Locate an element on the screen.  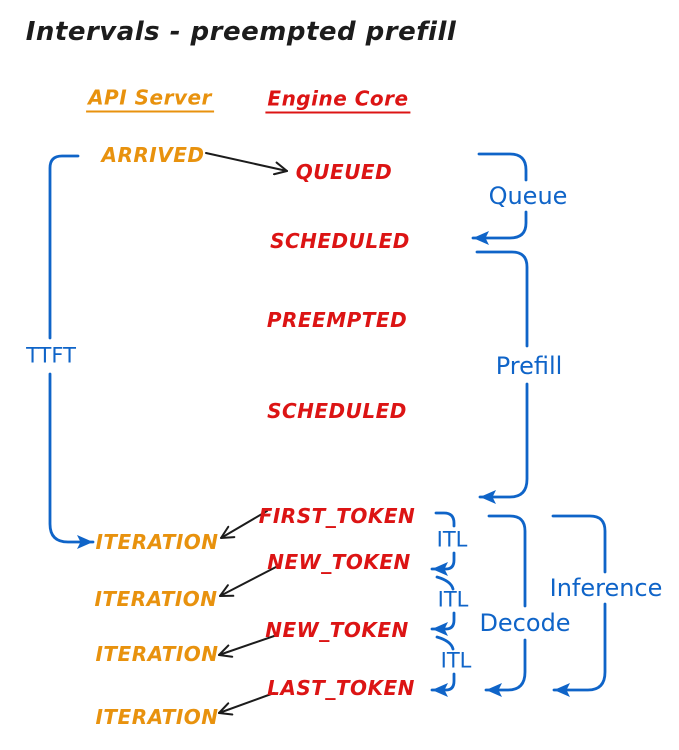
interval-label-ttft: TTFT is located at coordinates (51, 355).